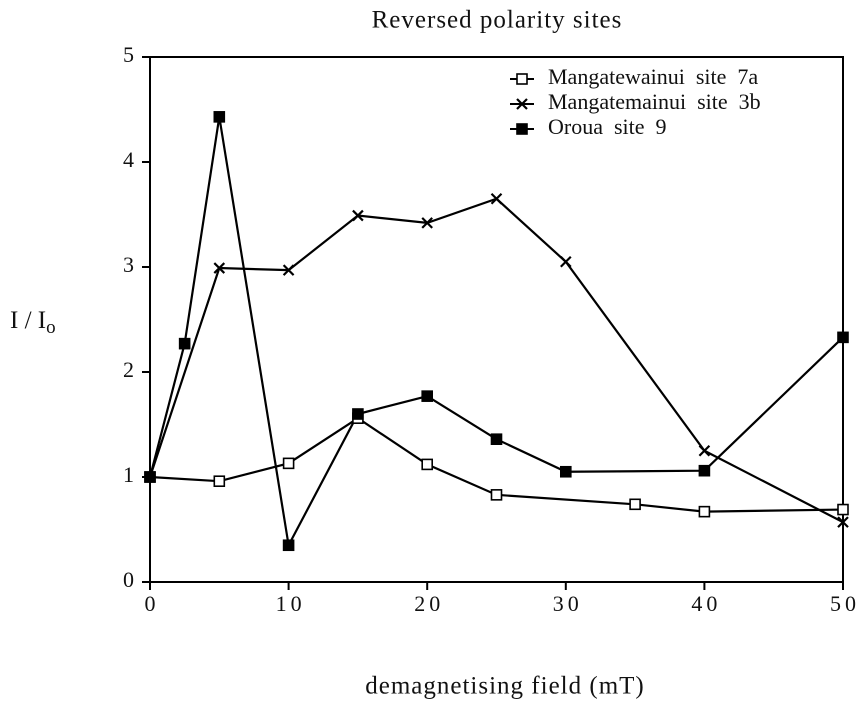  What do you see at coordinates (128, 579) in the screenshot?
I see `y-tick-label: 0` at bounding box center [128, 579].